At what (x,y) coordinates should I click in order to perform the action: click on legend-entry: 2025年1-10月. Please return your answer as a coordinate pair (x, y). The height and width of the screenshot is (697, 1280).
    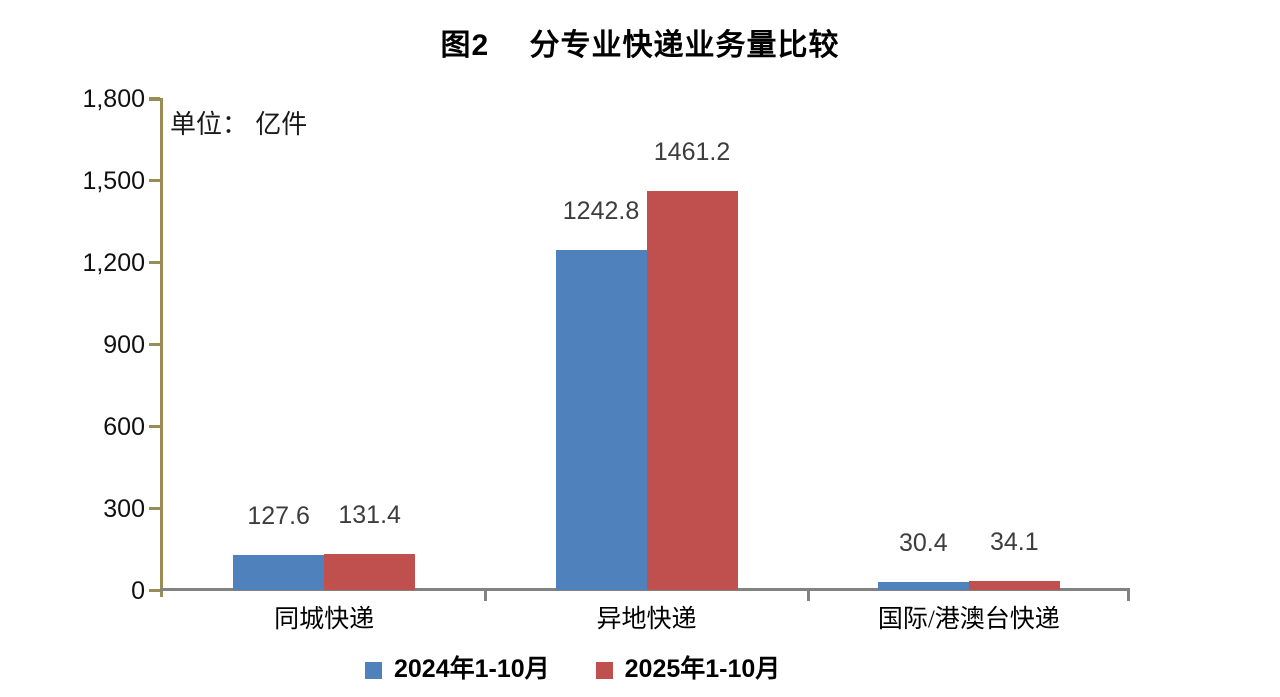
    Looking at the image, I should click on (688, 669).